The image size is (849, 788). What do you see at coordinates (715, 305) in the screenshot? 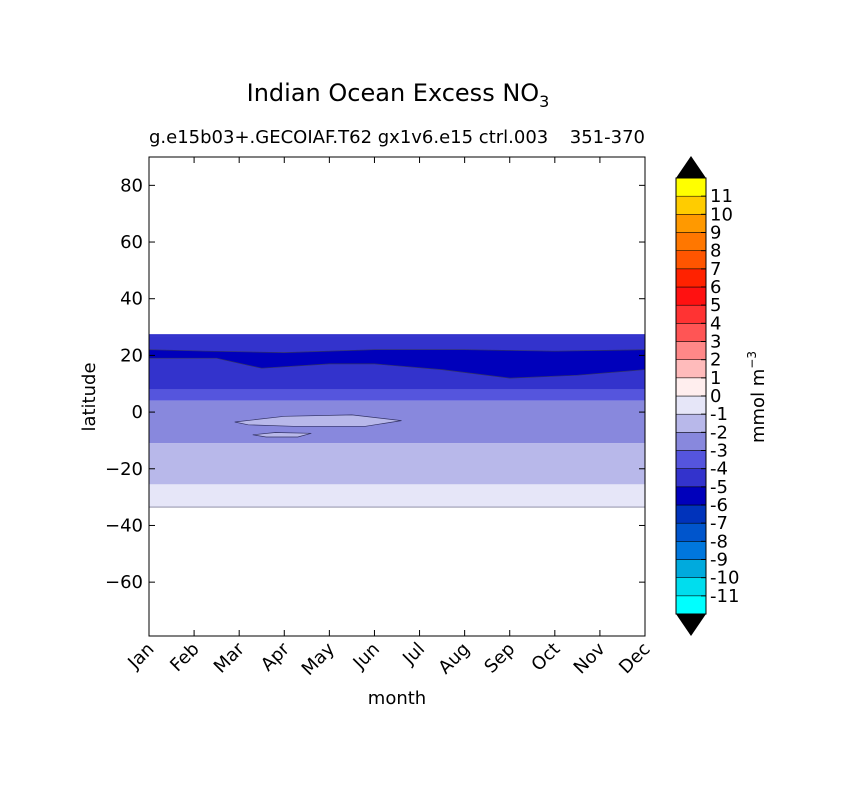
I see `colorbar-tick-label: 5` at bounding box center [715, 305].